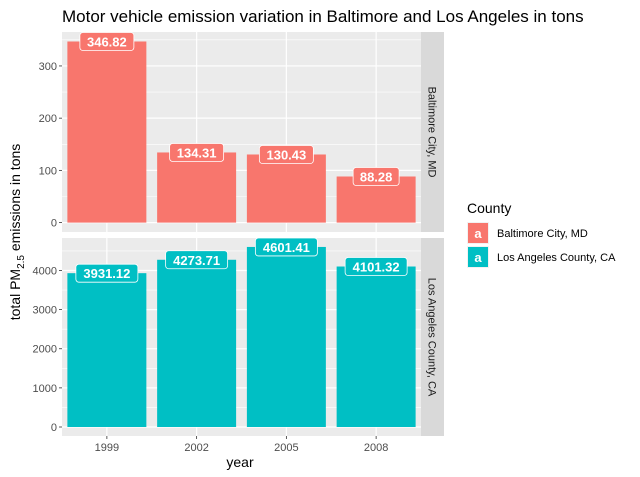 The image size is (640, 477). I want to click on facet-strip-label: Baltimore City, MD, so click(432, 132).